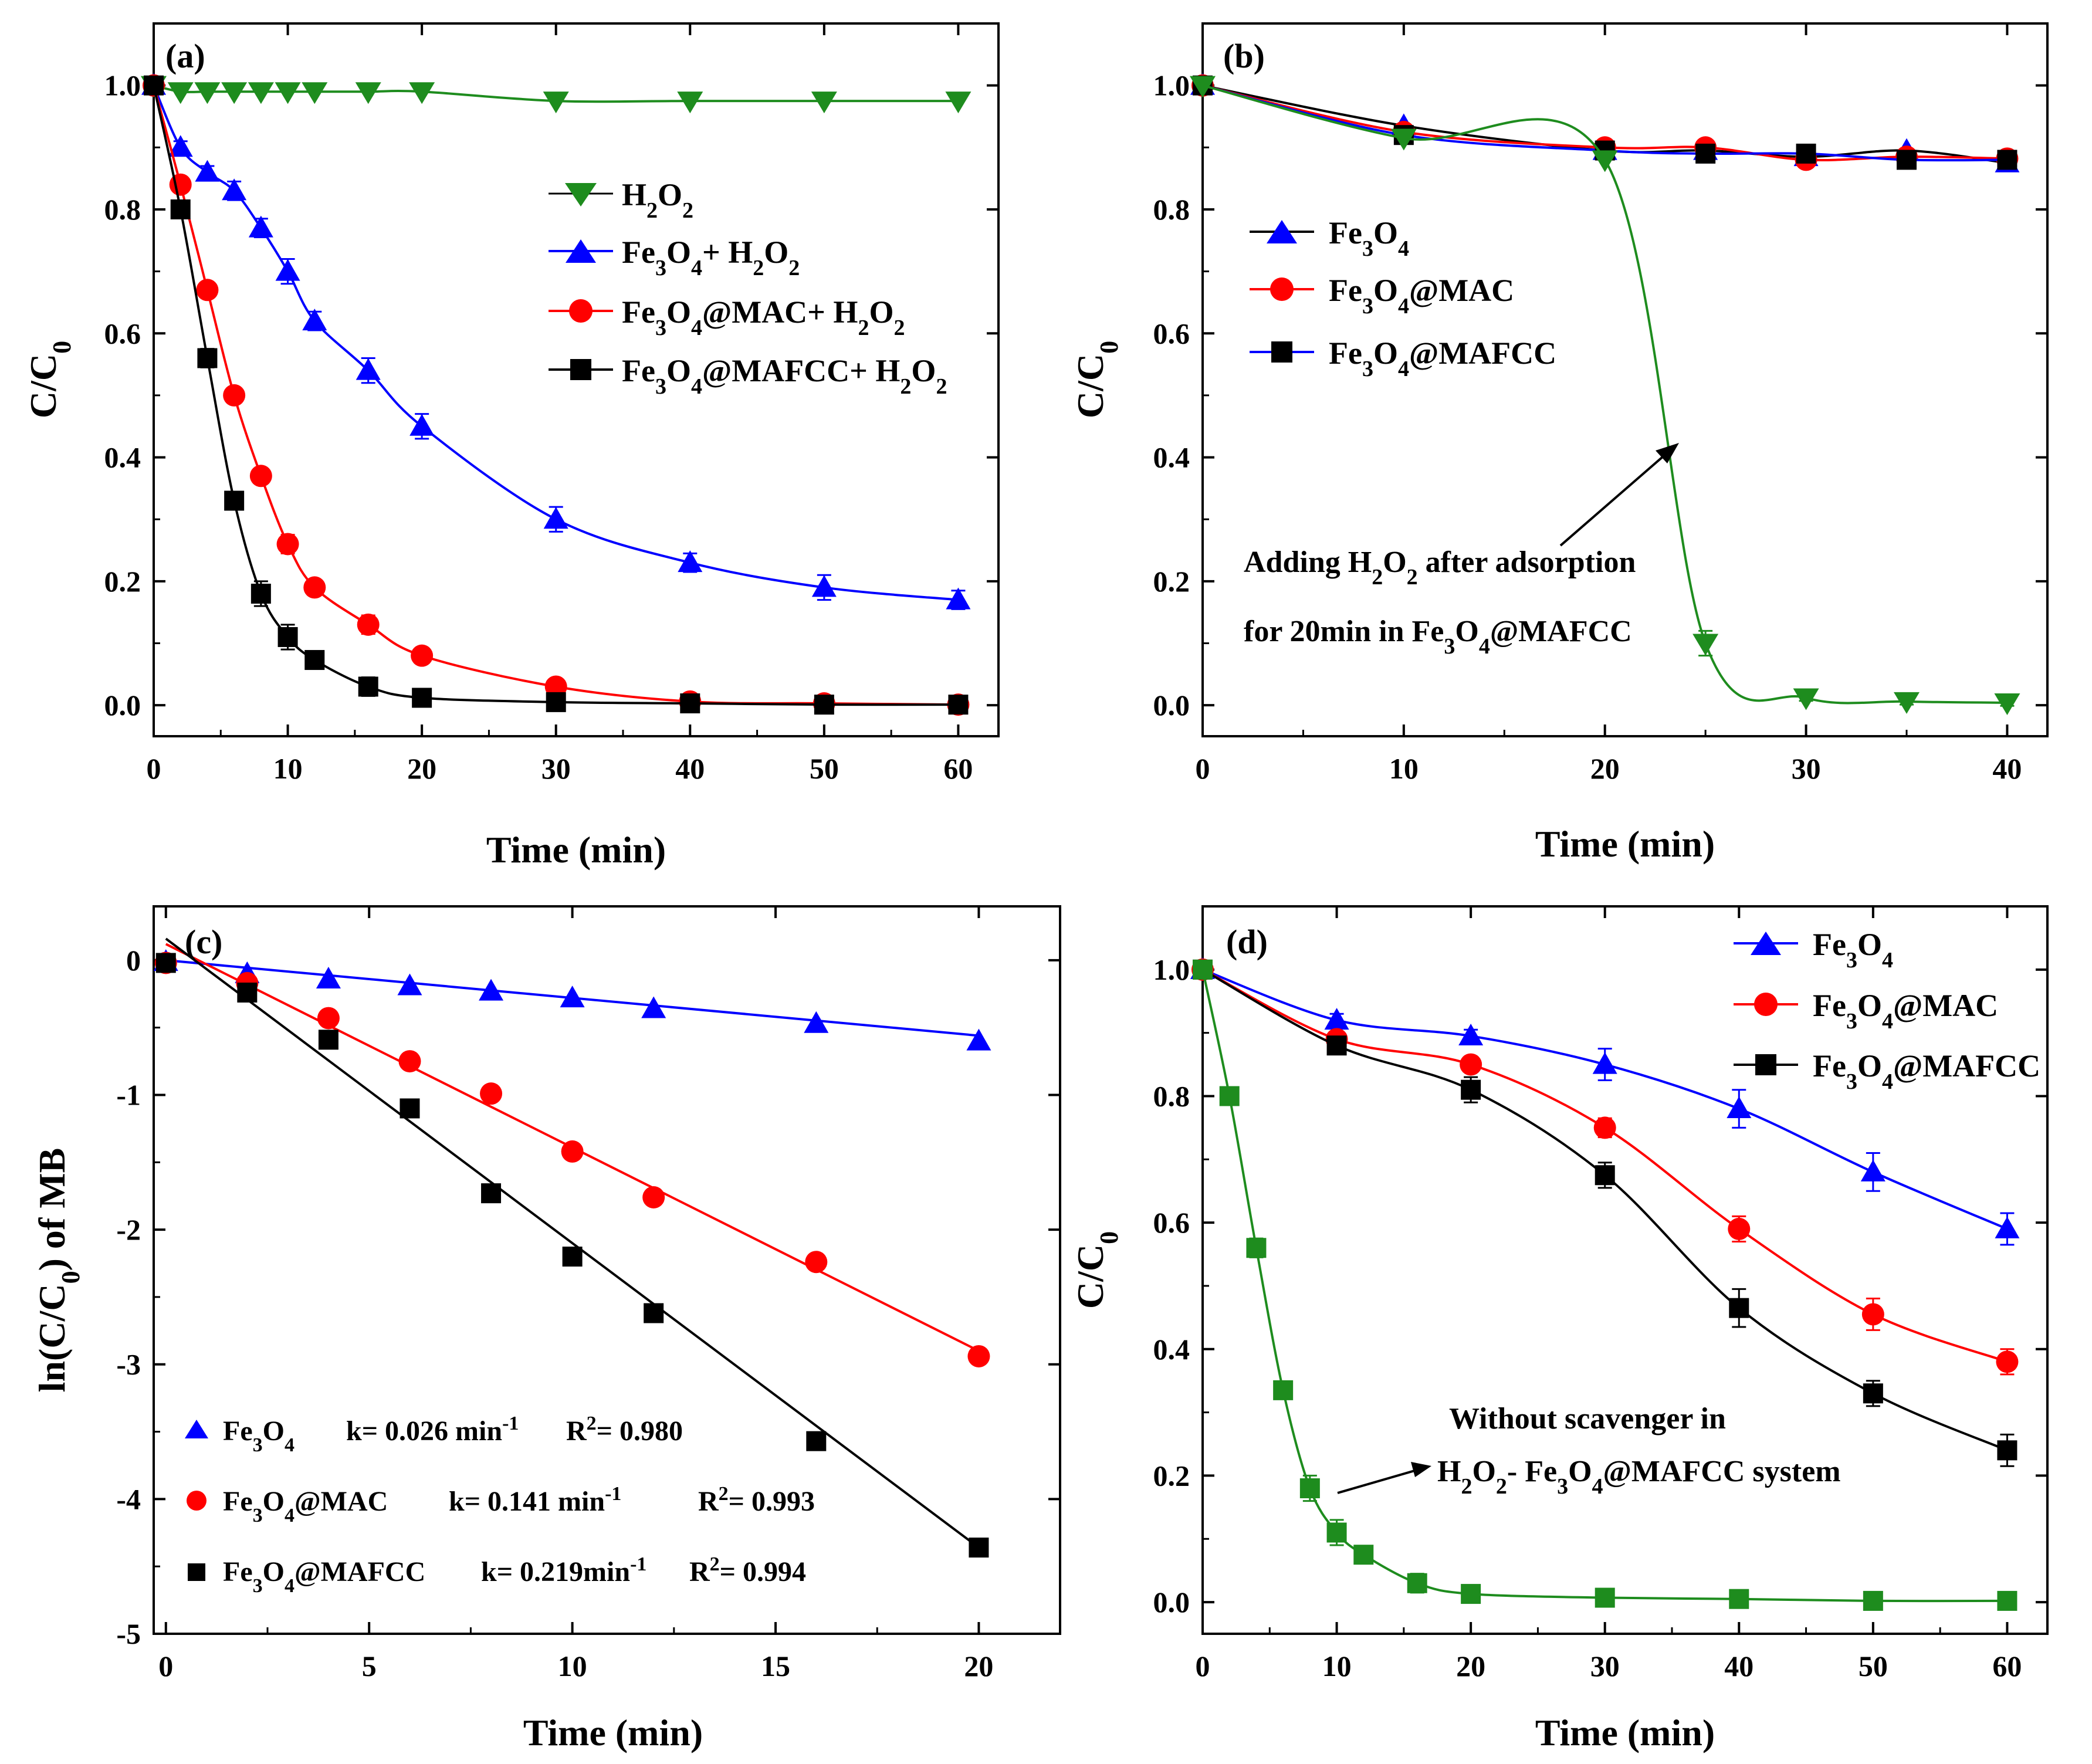  I want to click on svg-text: k= 0.141 min-1, so click(535, 1500).